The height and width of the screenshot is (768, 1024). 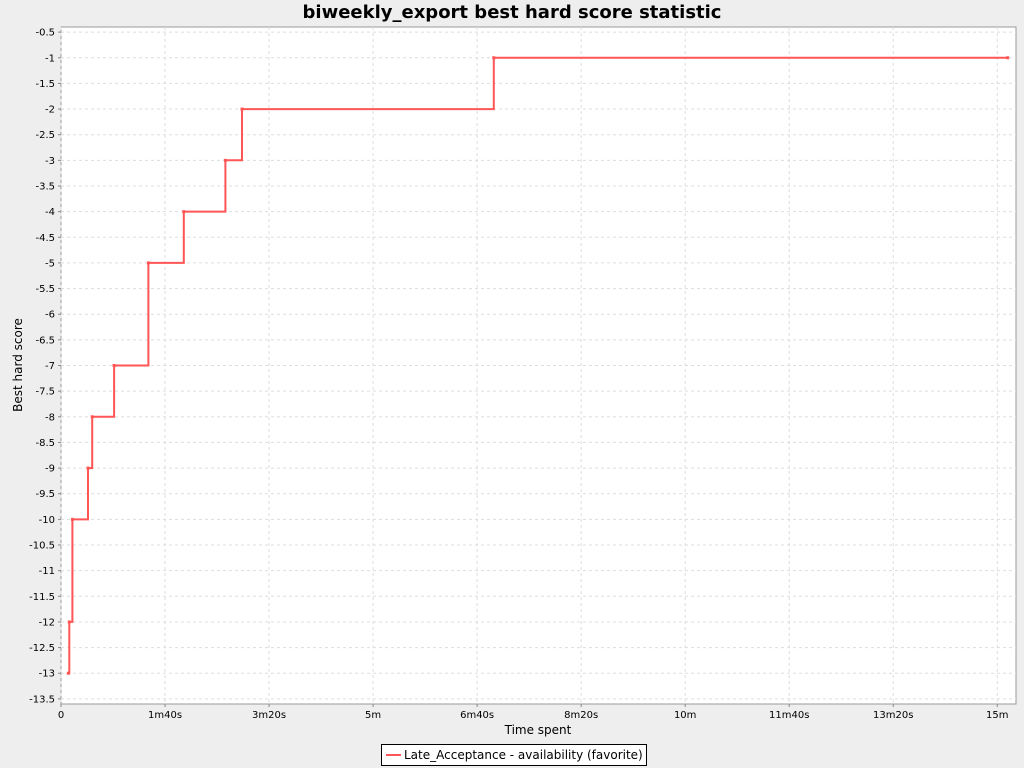 What do you see at coordinates (61, 715) in the screenshot?
I see `x-tick-label: 0` at bounding box center [61, 715].